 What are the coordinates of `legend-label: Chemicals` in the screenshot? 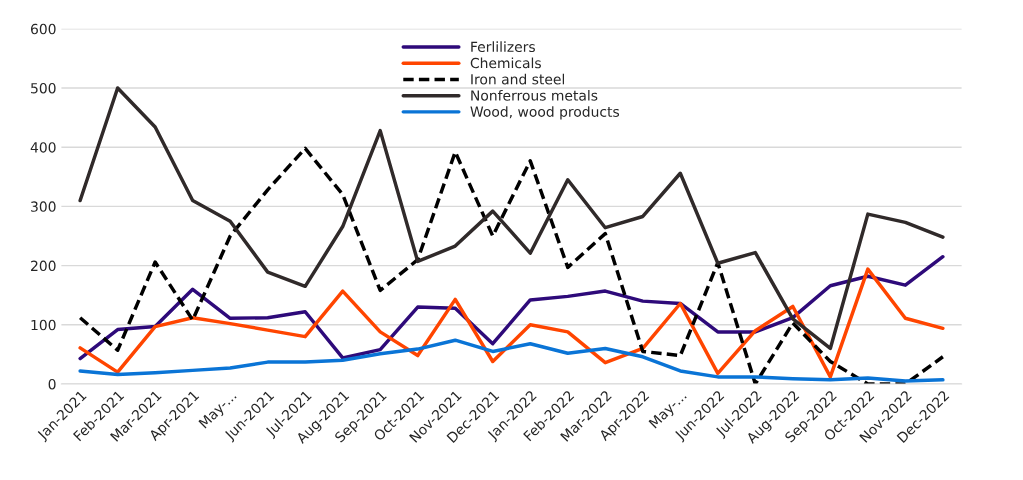 It's located at (505, 63).